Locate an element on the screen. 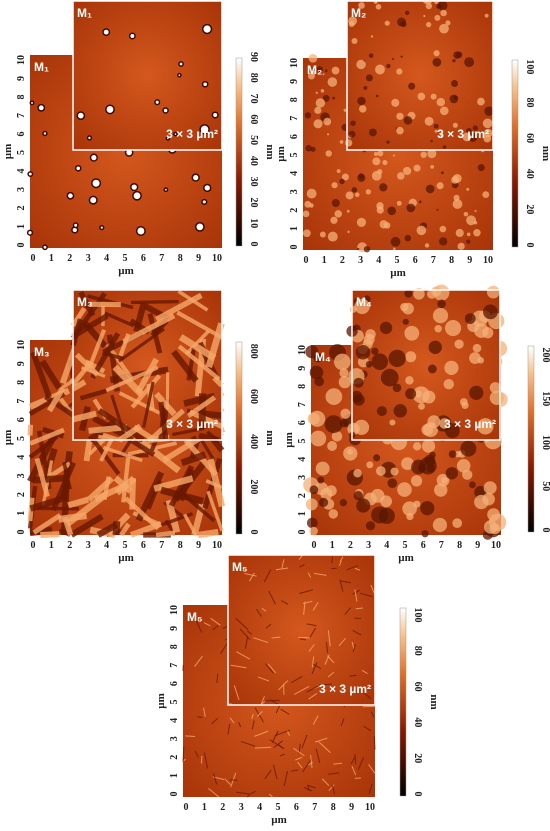 This screenshot has height=831, width=550. colorbar-label: nm is located at coordinates (434, 701).